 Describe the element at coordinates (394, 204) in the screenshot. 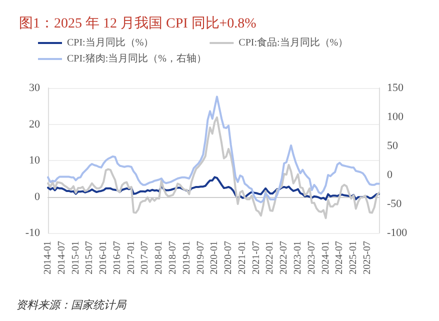

I see `y2-tick-label: -50` at that location.